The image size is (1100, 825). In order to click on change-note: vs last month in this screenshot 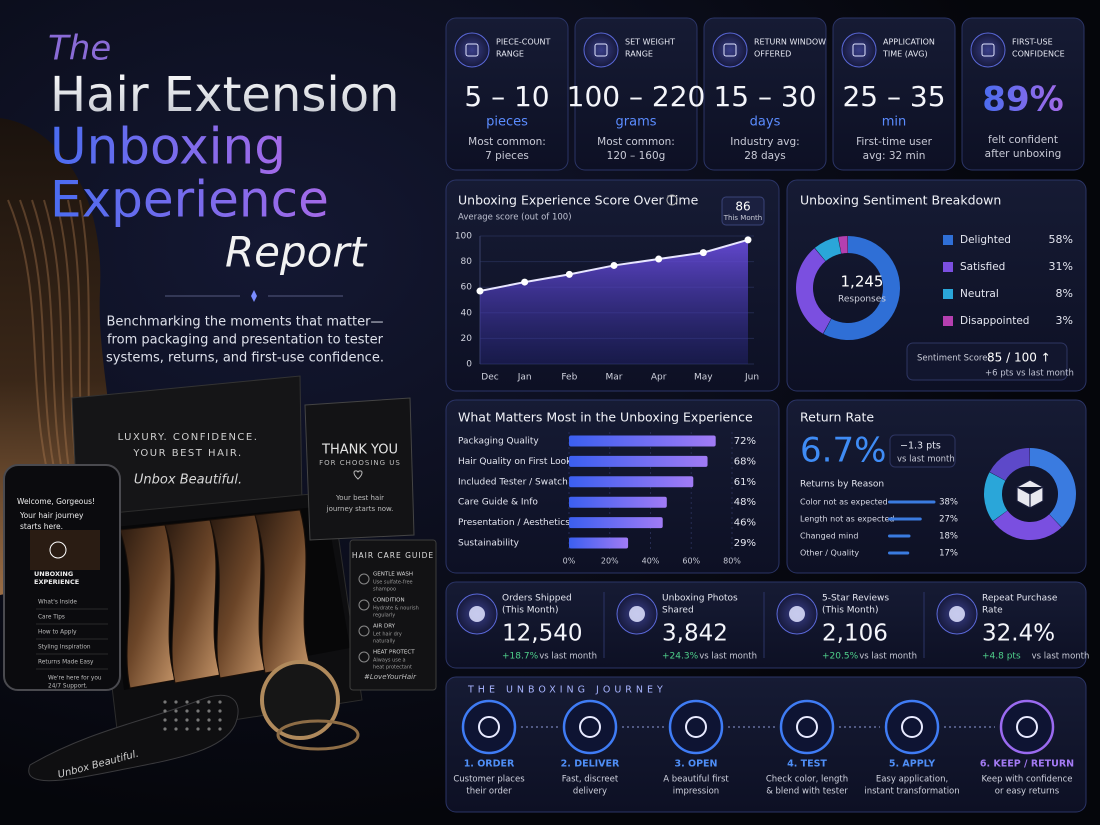, I will do `click(926, 460)`.